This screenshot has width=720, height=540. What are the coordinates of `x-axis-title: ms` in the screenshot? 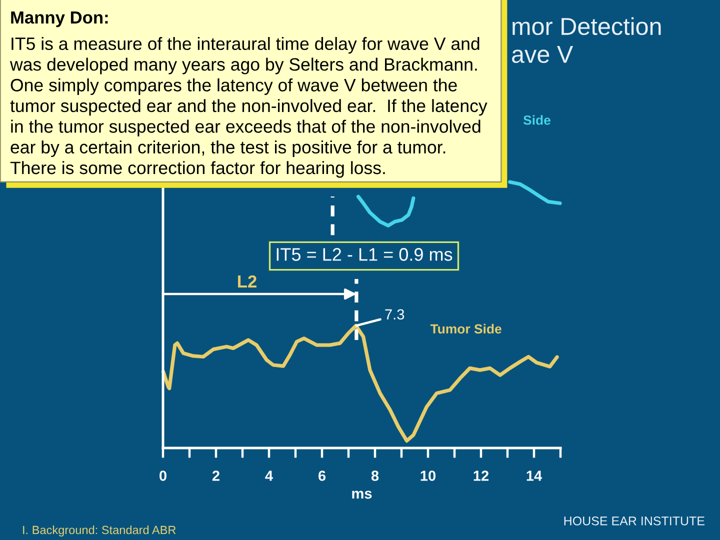 It's located at (362, 494).